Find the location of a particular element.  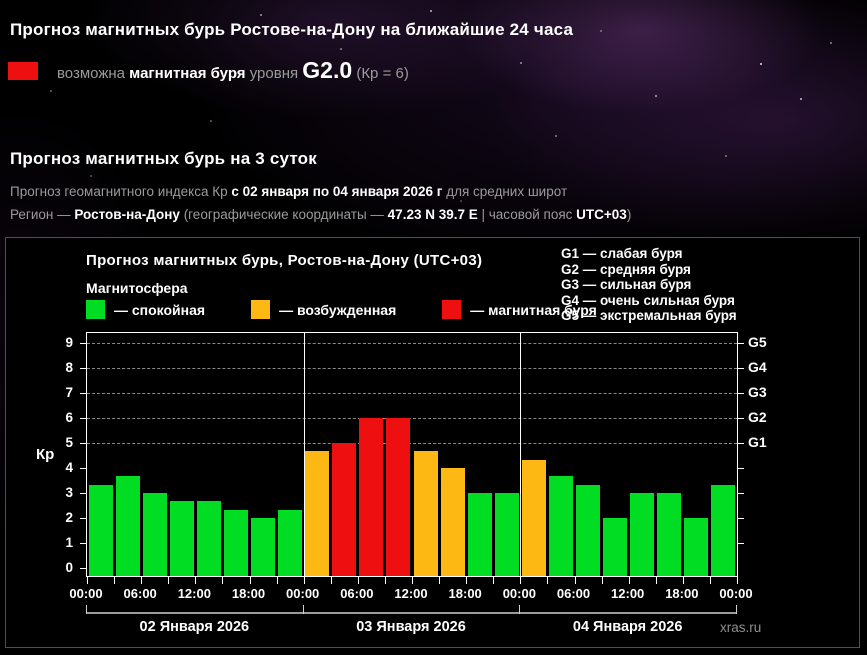

gridline-G4 is located at coordinates (412, 368).